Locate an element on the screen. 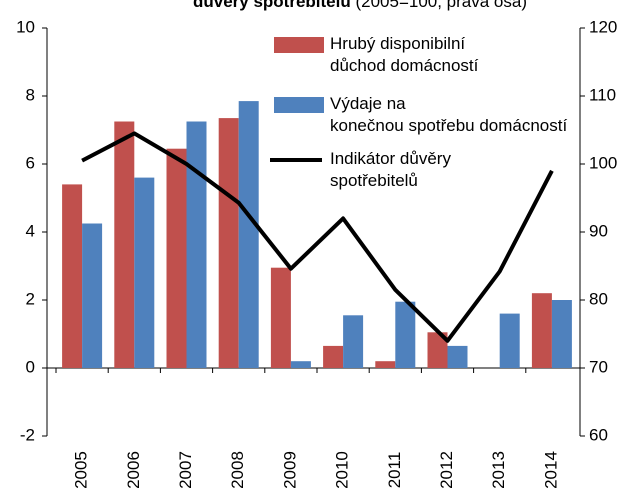 The width and height of the screenshot is (635, 496). title-bold: důvěry spotřebitelů is located at coordinates (272, 5).